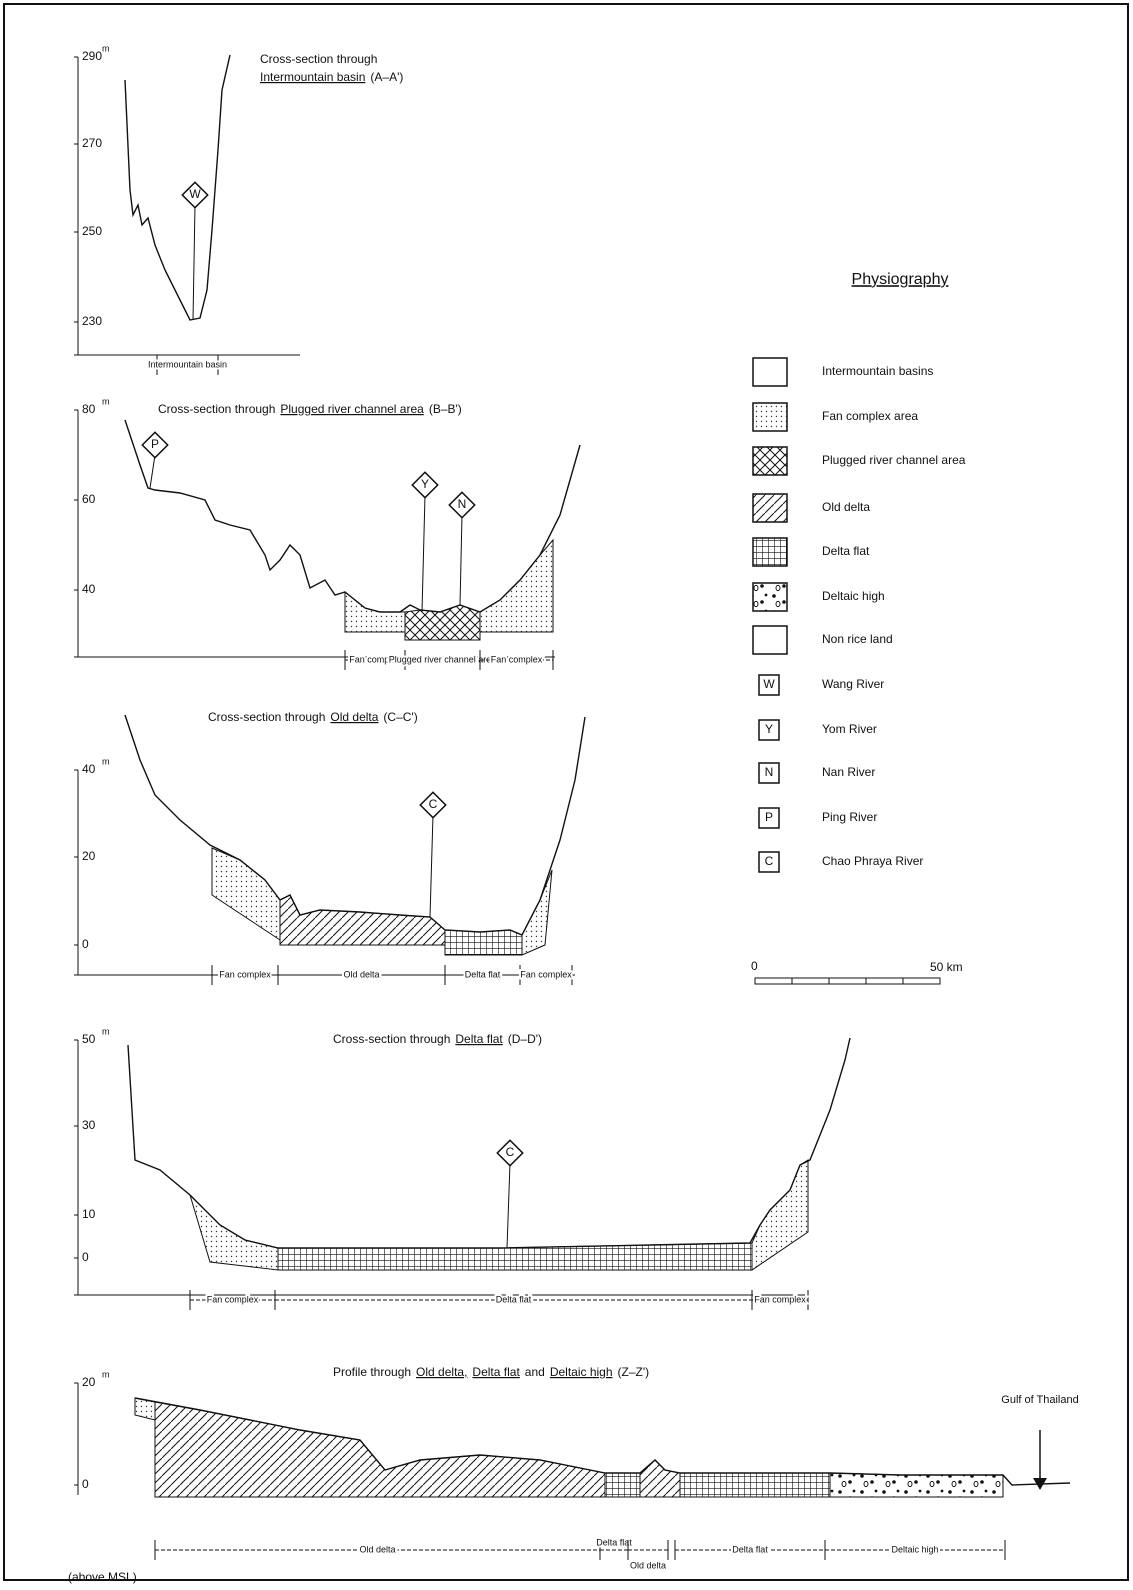 The height and width of the screenshot is (1590, 1133). Describe the element at coordinates (1039, 1400) in the screenshot. I see `sea-label: Gulf of Thailand` at that location.